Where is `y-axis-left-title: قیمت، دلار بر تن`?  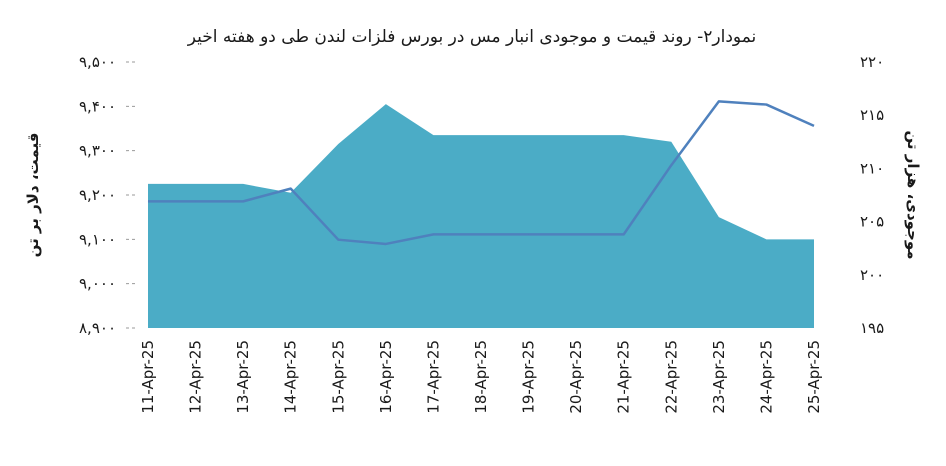
y-axis-left-title: قیمت، دلار بر تن is located at coordinates (33, 195).